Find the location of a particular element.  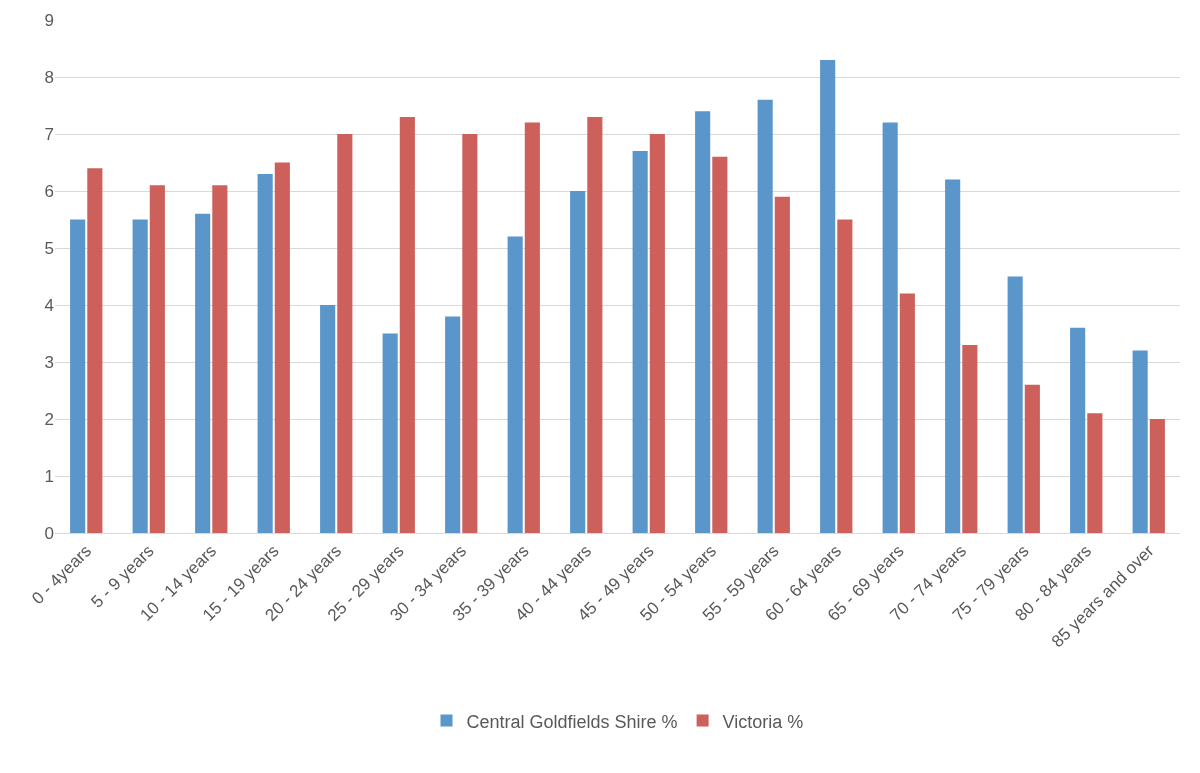

y-tick-label: 4 is located at coordinates (49, 305).